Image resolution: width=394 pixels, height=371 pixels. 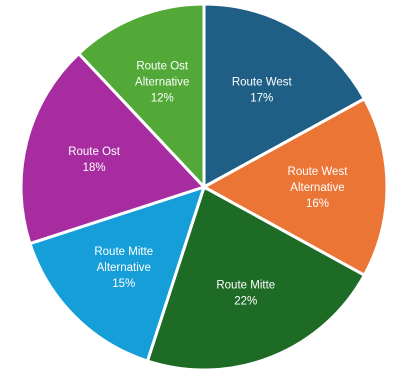 I want to click on slice-value-label: 17%, so click(x=261, y=98).